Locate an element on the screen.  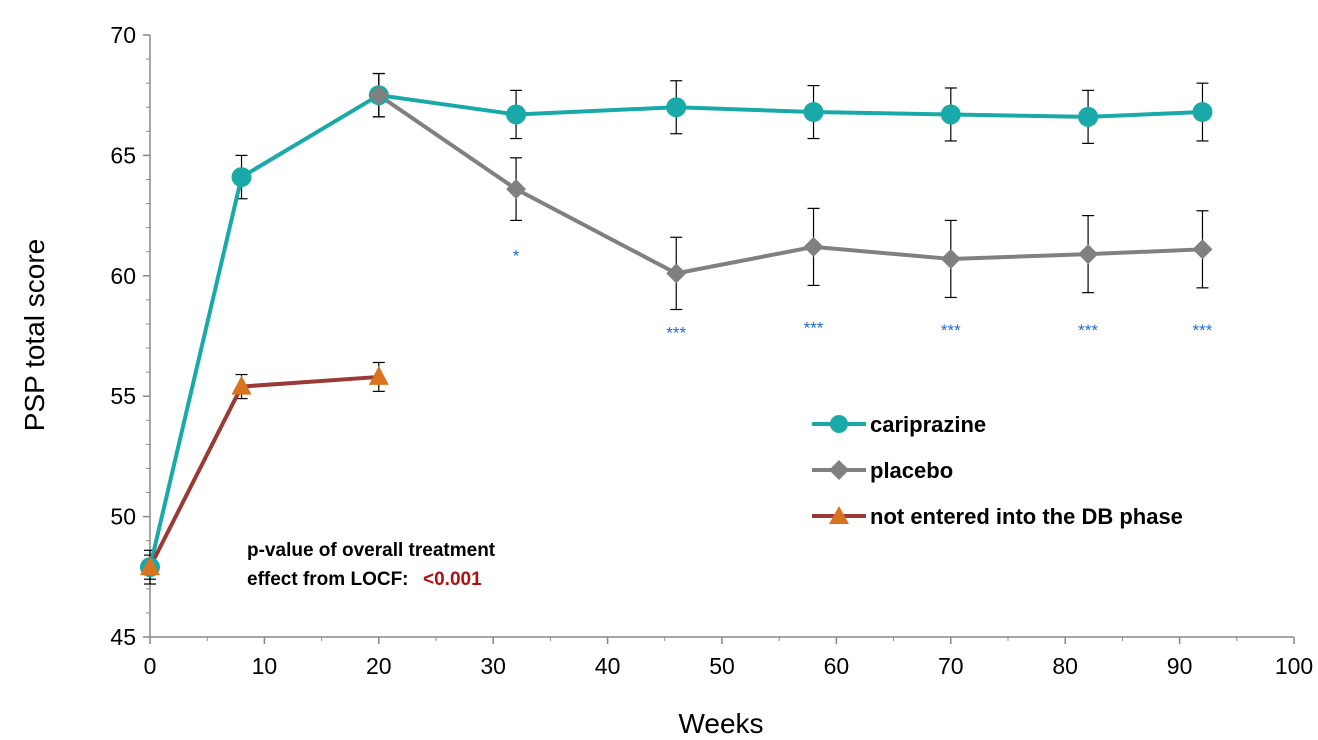
x-tick-label: 20 is located at coordinates (379, 666).